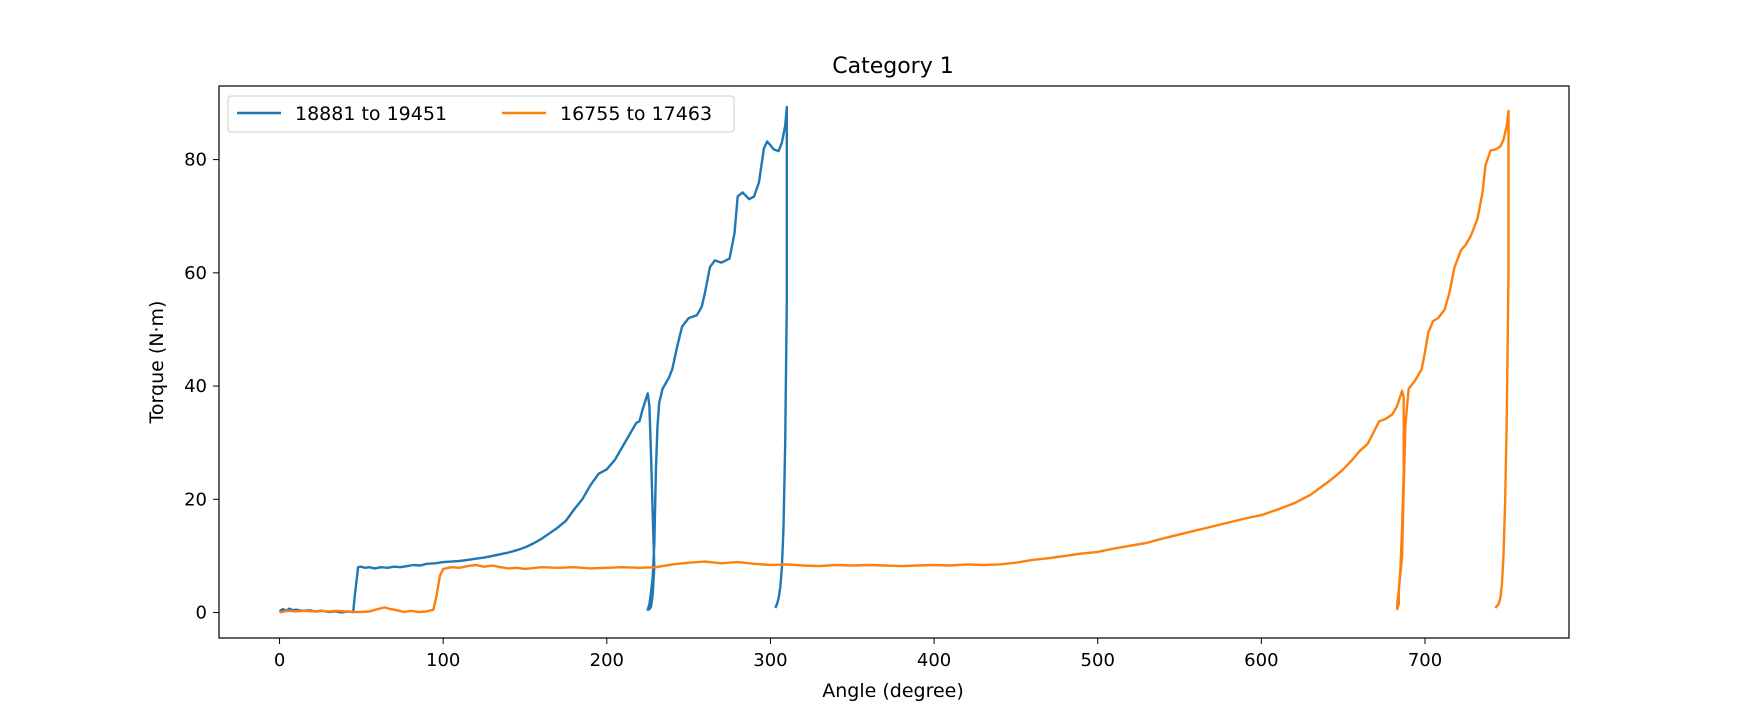  Describe the element at coordinates (1425, 660) in the screenshot. I see `x-tick-label: 700` at that location.